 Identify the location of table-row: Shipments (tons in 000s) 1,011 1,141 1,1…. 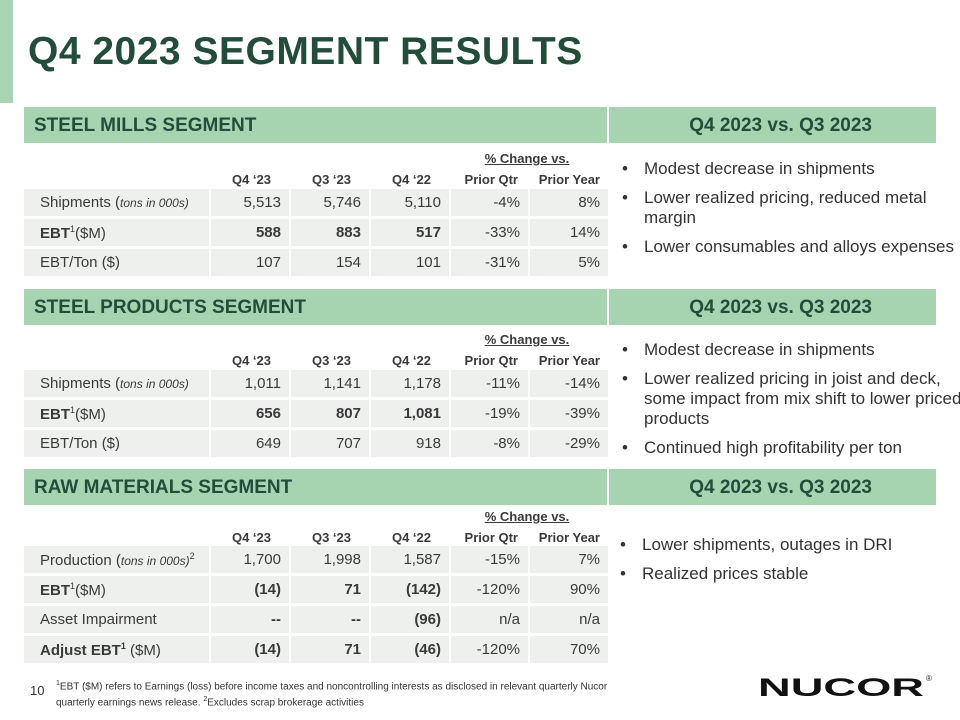
(316, 385).